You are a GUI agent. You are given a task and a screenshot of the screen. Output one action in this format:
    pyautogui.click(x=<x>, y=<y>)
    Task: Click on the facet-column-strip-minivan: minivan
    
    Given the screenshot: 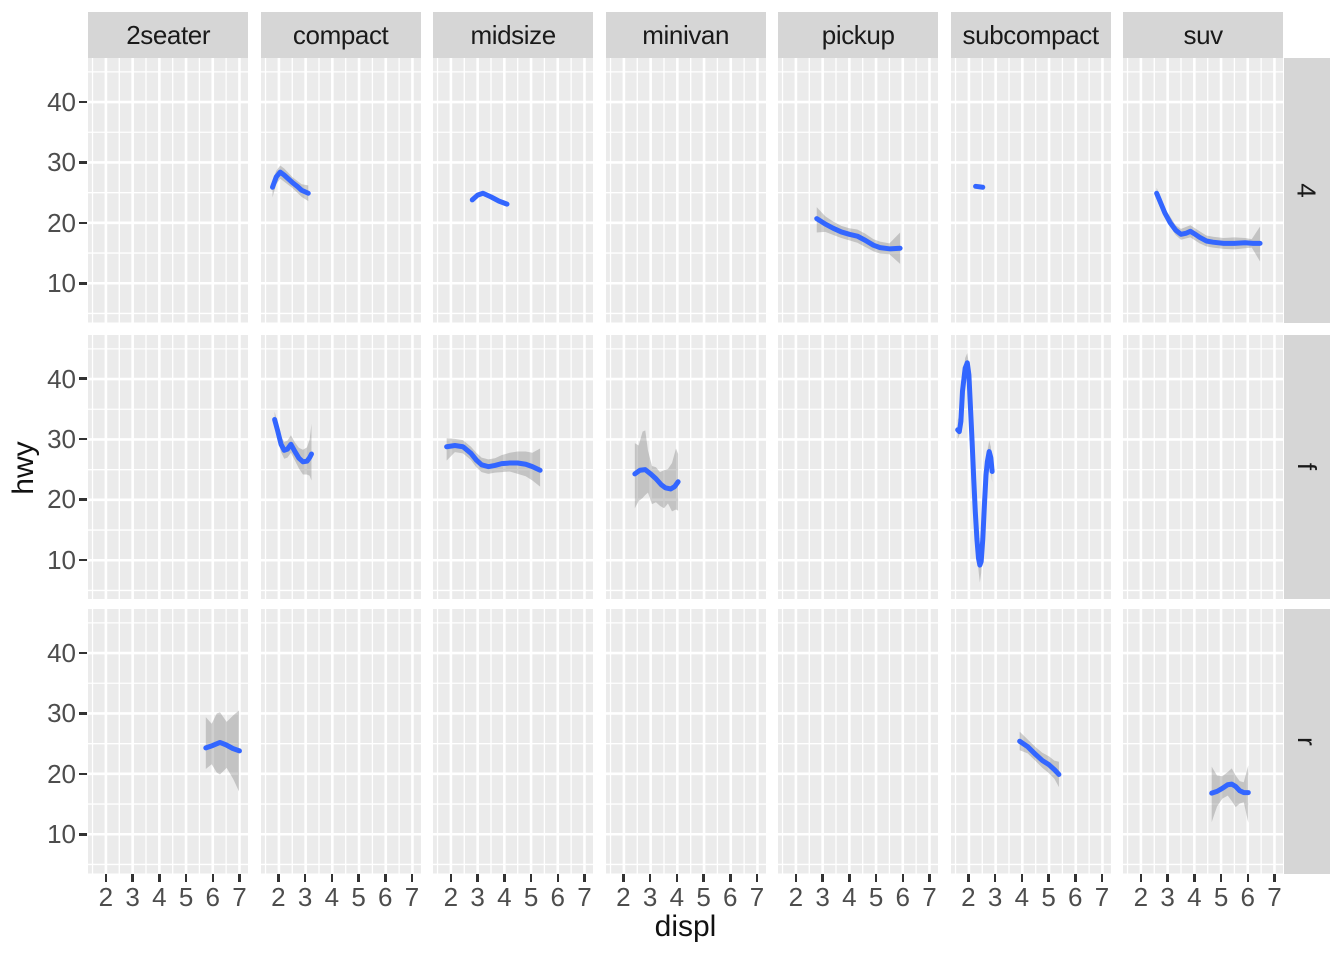 What is the action you would take?
    pyautogui.click(x=685, y=35)
    